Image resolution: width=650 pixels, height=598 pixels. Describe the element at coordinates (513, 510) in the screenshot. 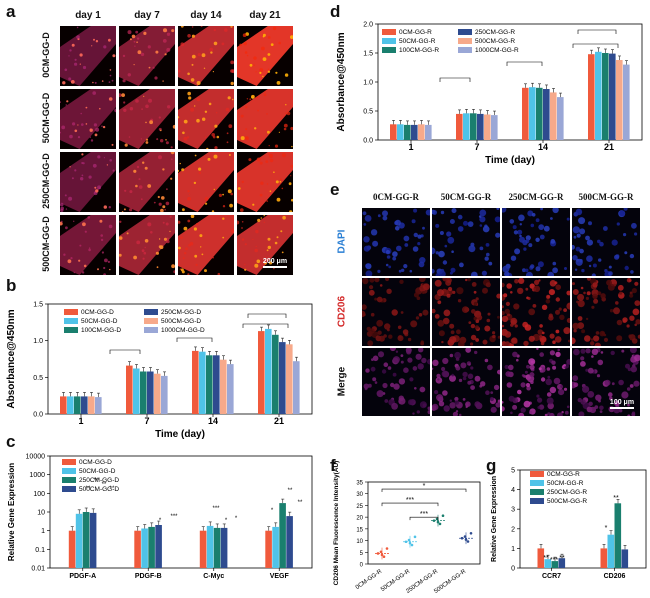

I see `y-tick-label: 3` at that location.